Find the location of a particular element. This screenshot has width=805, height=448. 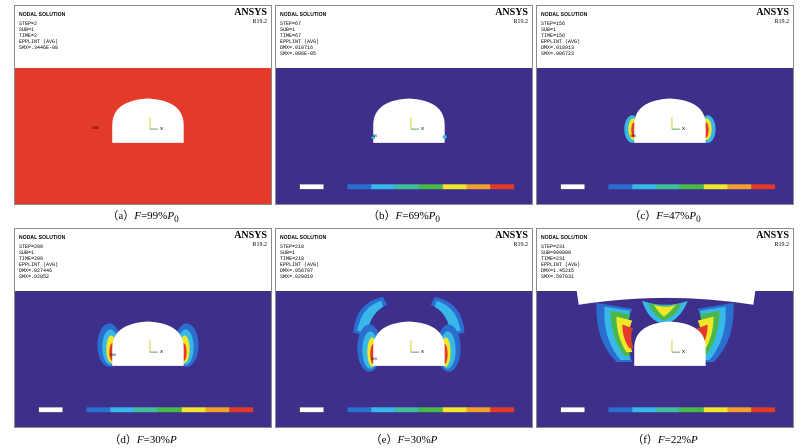

info-line: DMX=.010716 is located at coordinates (297, 48).